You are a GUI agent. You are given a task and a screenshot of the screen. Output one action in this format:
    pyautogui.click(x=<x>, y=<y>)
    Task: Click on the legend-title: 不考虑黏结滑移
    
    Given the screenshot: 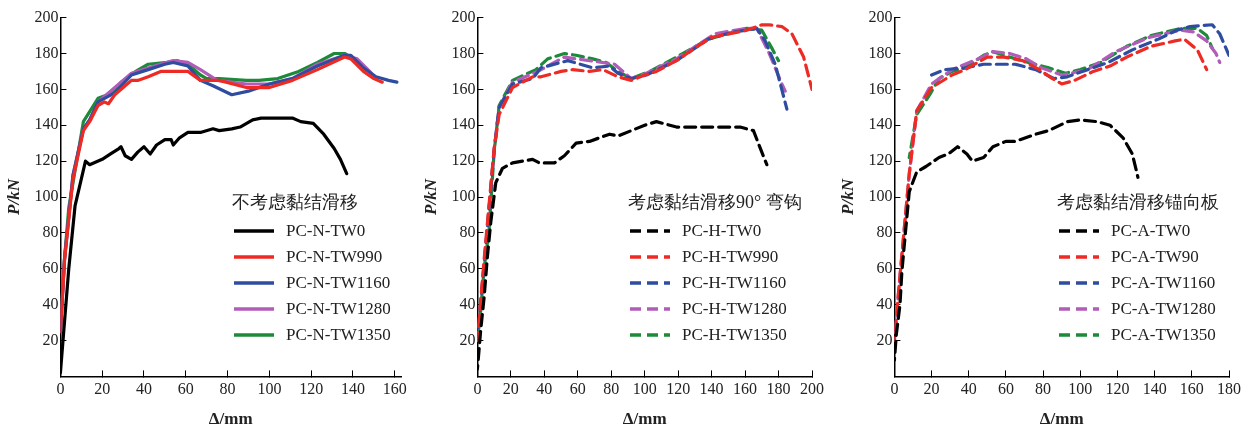 What is the action you would take?
    pyautogui.click(x=296, y=203)
    